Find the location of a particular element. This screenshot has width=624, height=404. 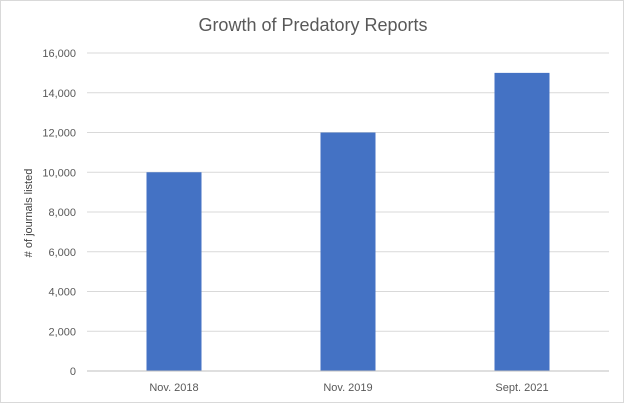

y-tick-label: 0 is located at coordinates (73, 372).